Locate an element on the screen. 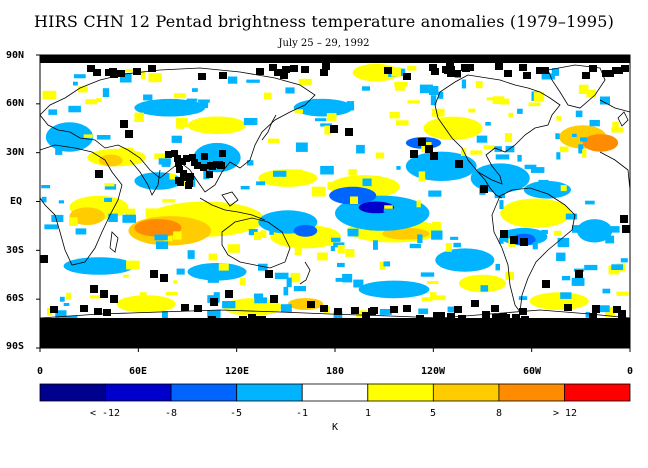  coastline-japan is located at coordinates (269, 127).